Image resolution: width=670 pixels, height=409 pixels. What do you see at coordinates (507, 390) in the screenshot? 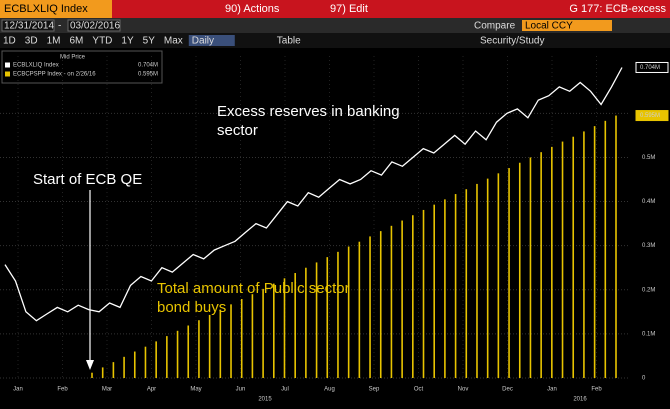
I see `x-tick-label: Dec` at bounding box center [507, 390].